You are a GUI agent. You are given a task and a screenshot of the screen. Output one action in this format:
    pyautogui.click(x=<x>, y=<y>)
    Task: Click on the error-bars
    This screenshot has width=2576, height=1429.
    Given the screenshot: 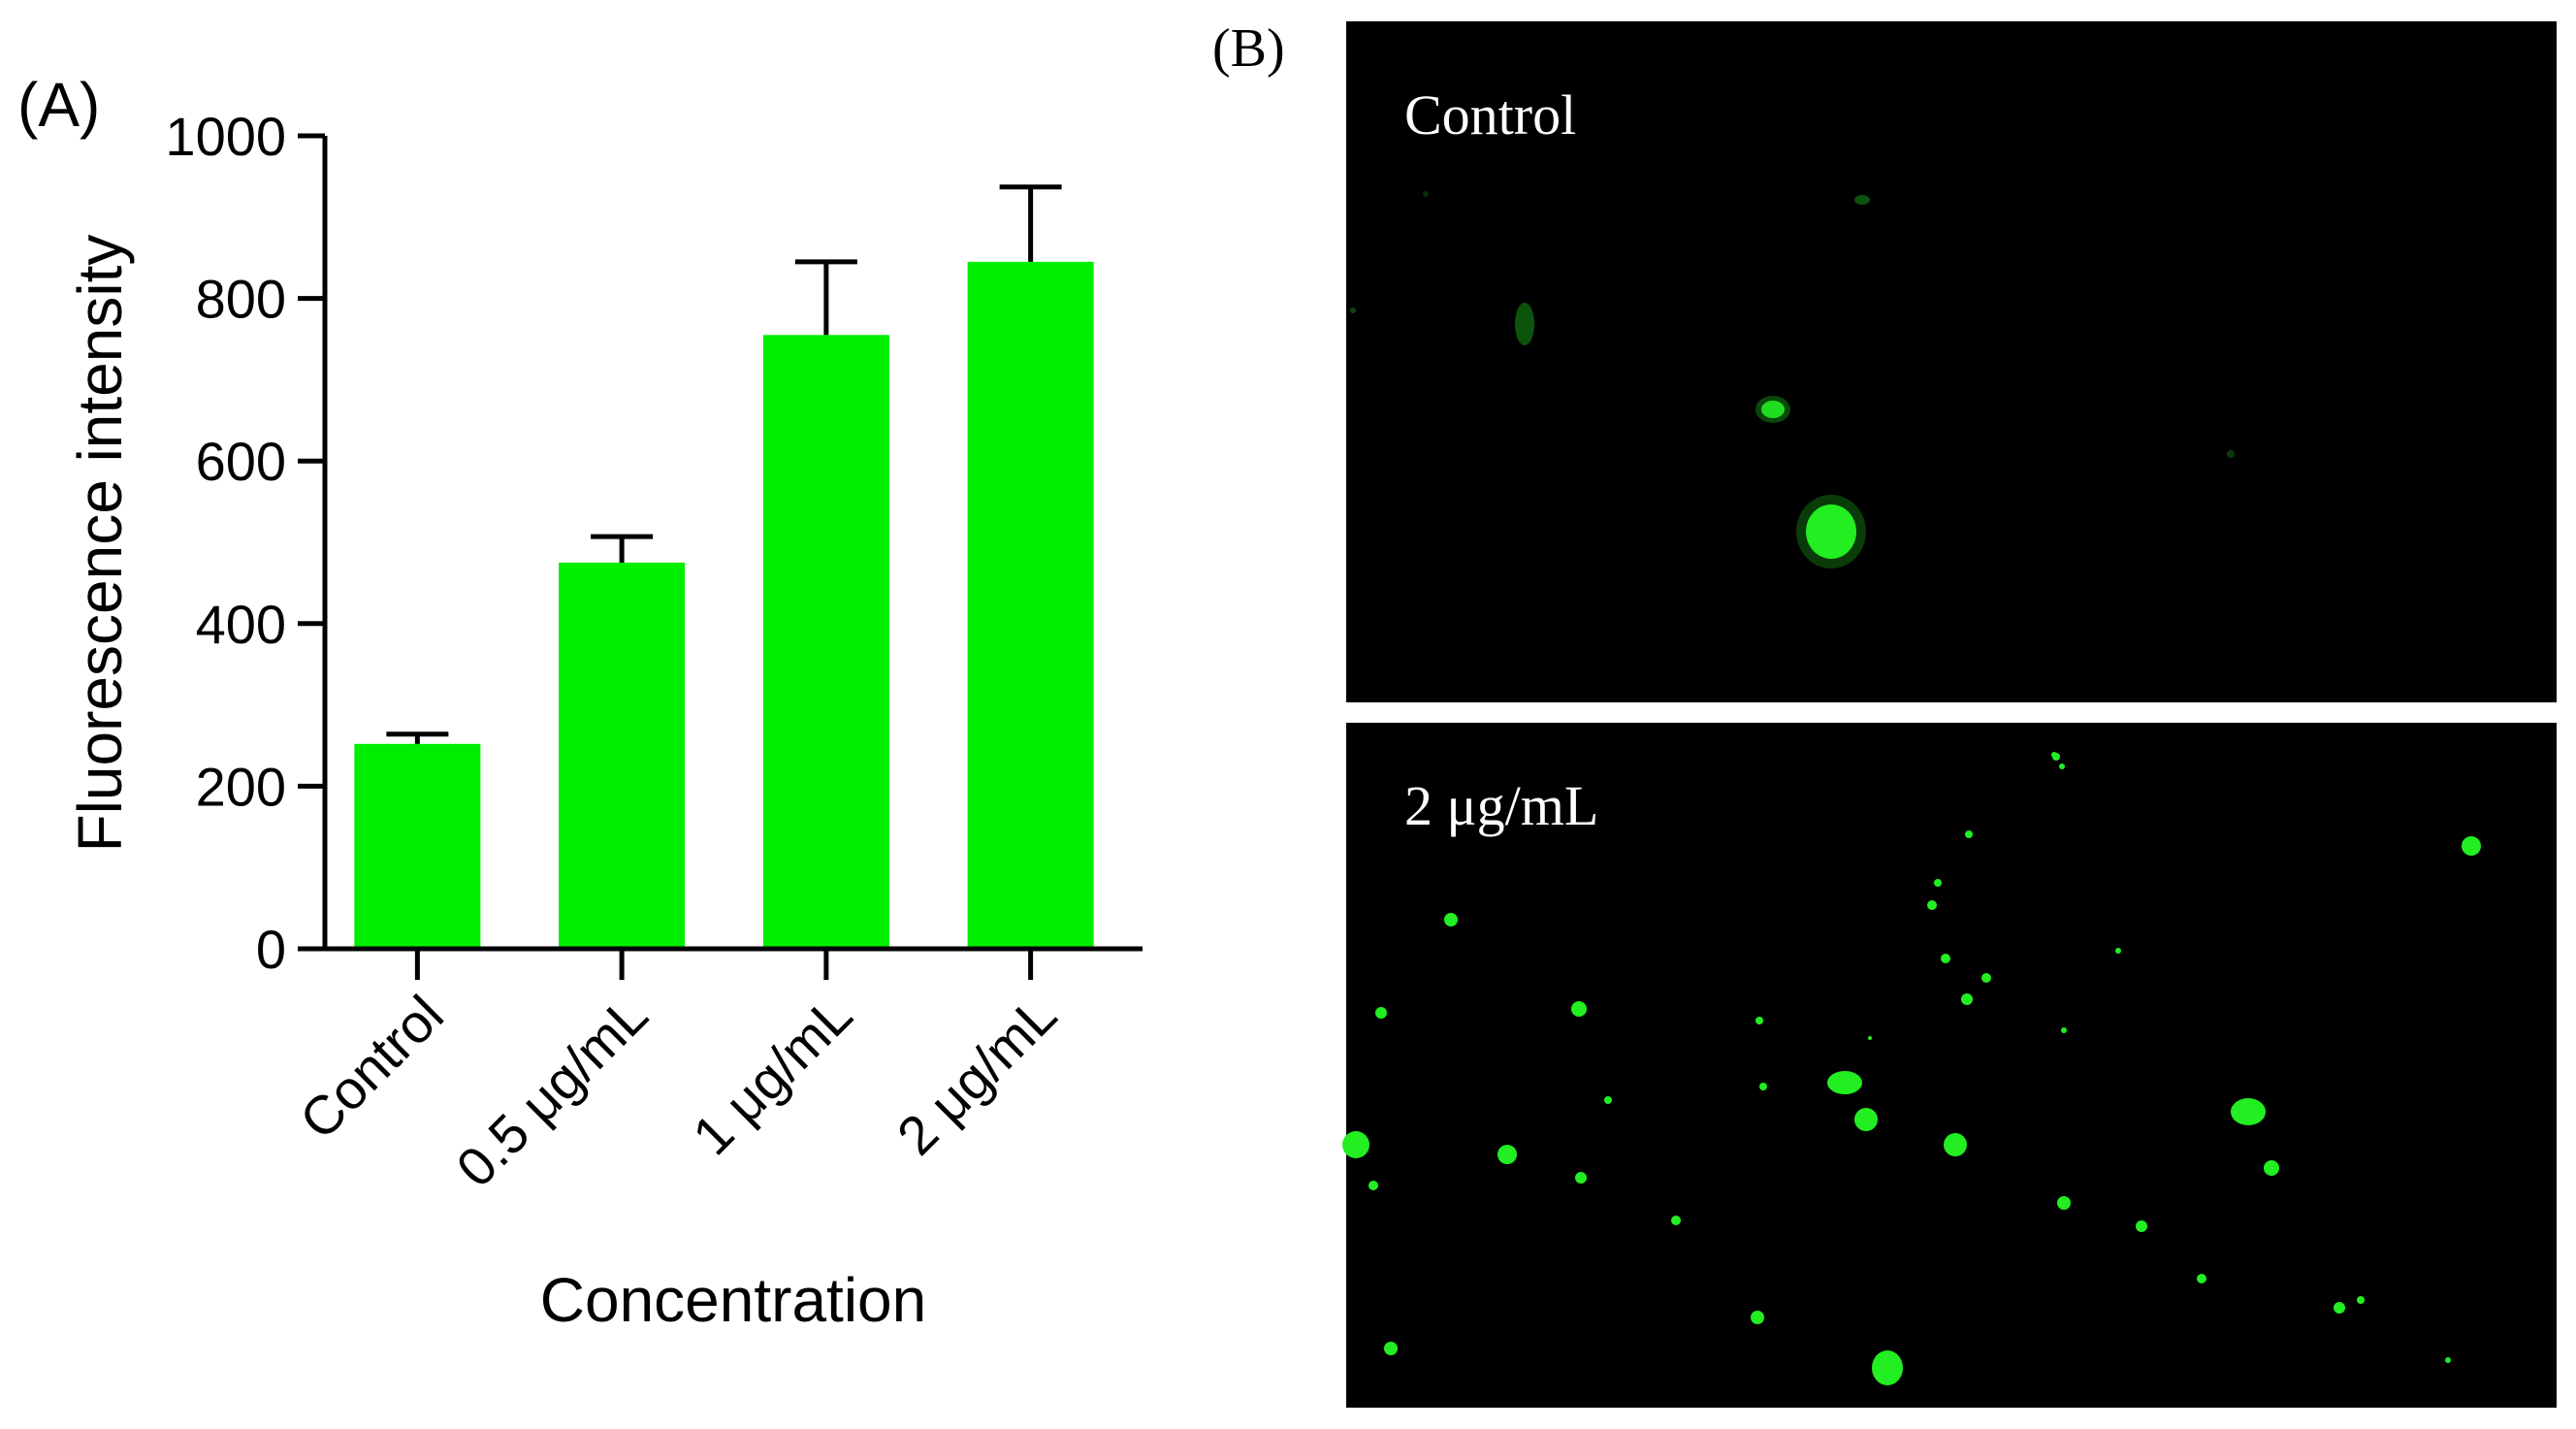 What is the action you would take?
    pyautogui.click(x=724, y=464)
    